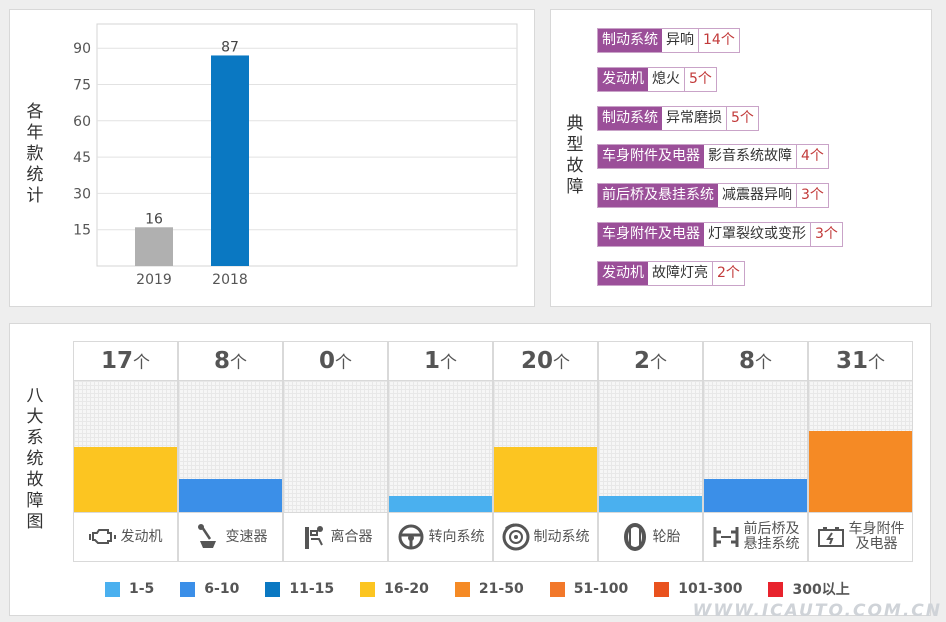  Describe the element at coordinates (154, 246) in the screenshot. I see `bar-2019` at that location.